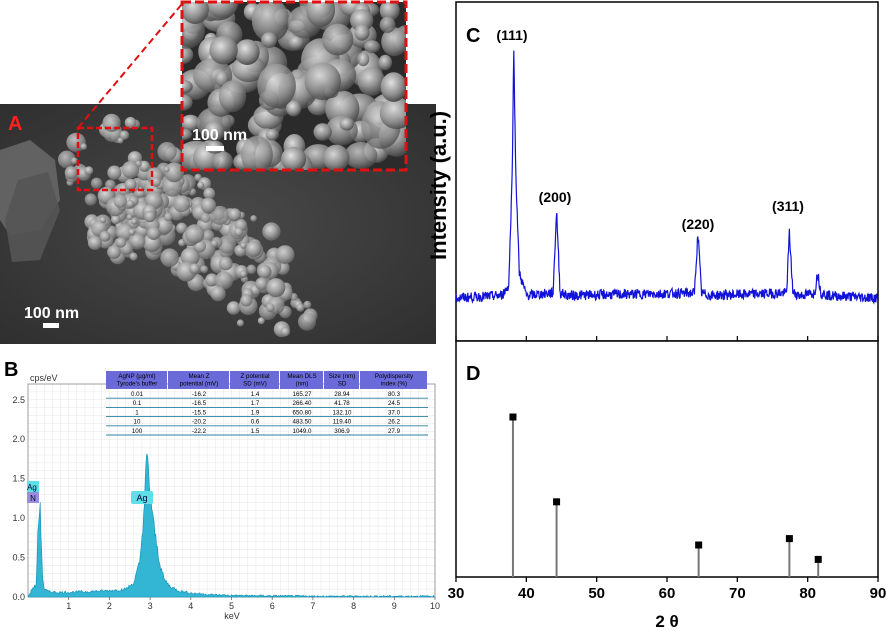 This screenshot has width=886, height=631. I want to click on reference-x-tick-label: 60, so click(667, 593).